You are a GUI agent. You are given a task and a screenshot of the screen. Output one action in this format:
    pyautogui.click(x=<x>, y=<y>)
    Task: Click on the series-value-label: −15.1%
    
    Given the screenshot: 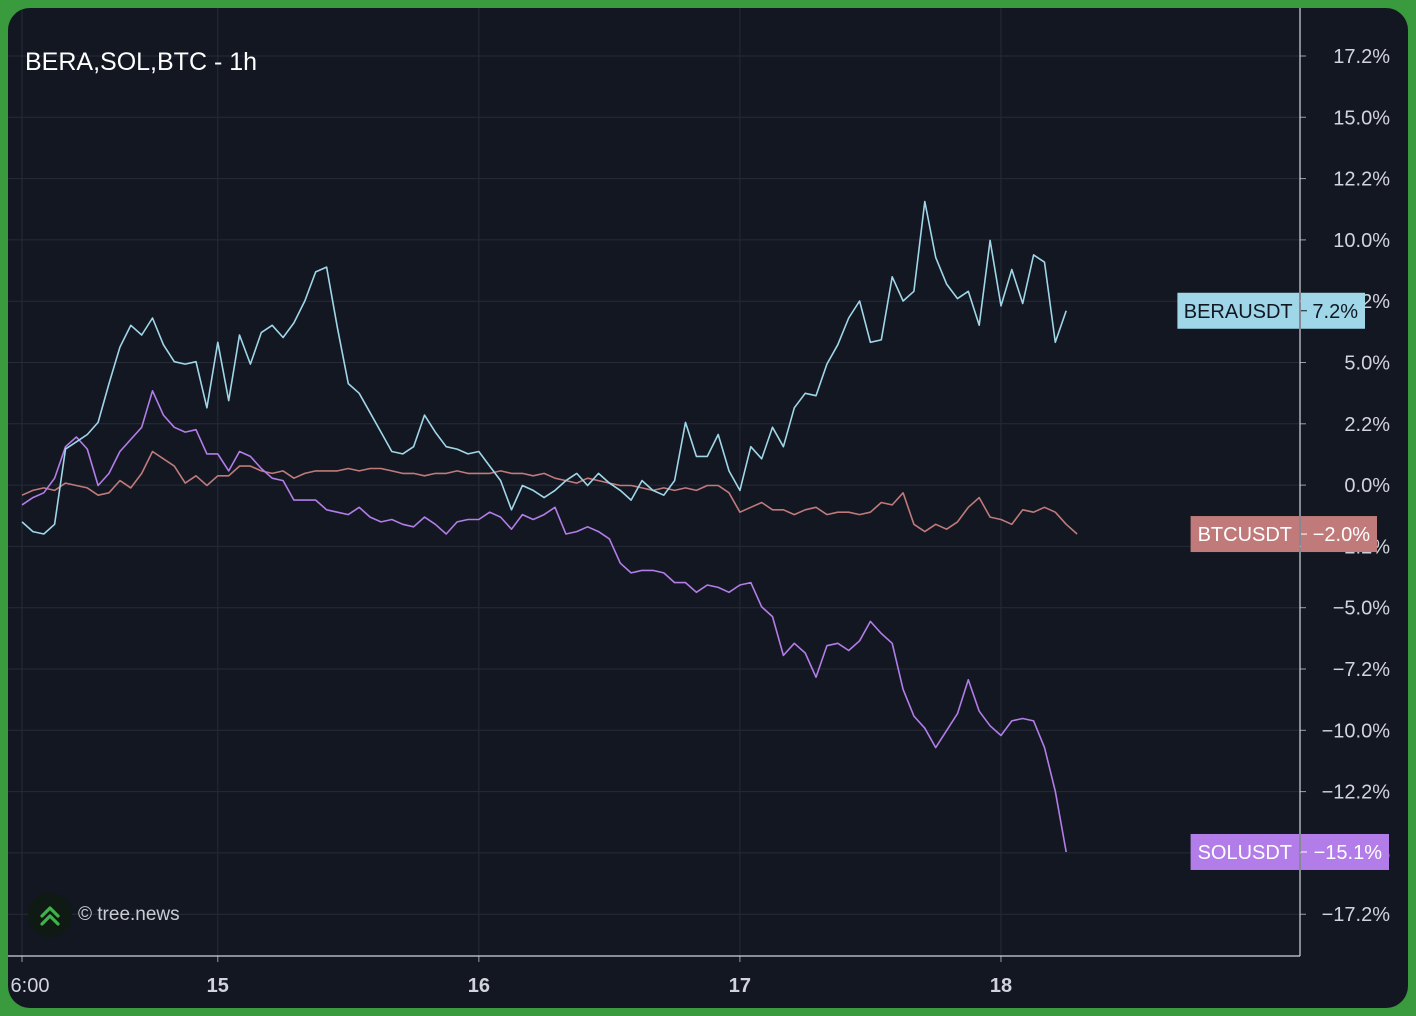 What is the action you would take?
    pyautogui.click(x=1348, y=853)
    